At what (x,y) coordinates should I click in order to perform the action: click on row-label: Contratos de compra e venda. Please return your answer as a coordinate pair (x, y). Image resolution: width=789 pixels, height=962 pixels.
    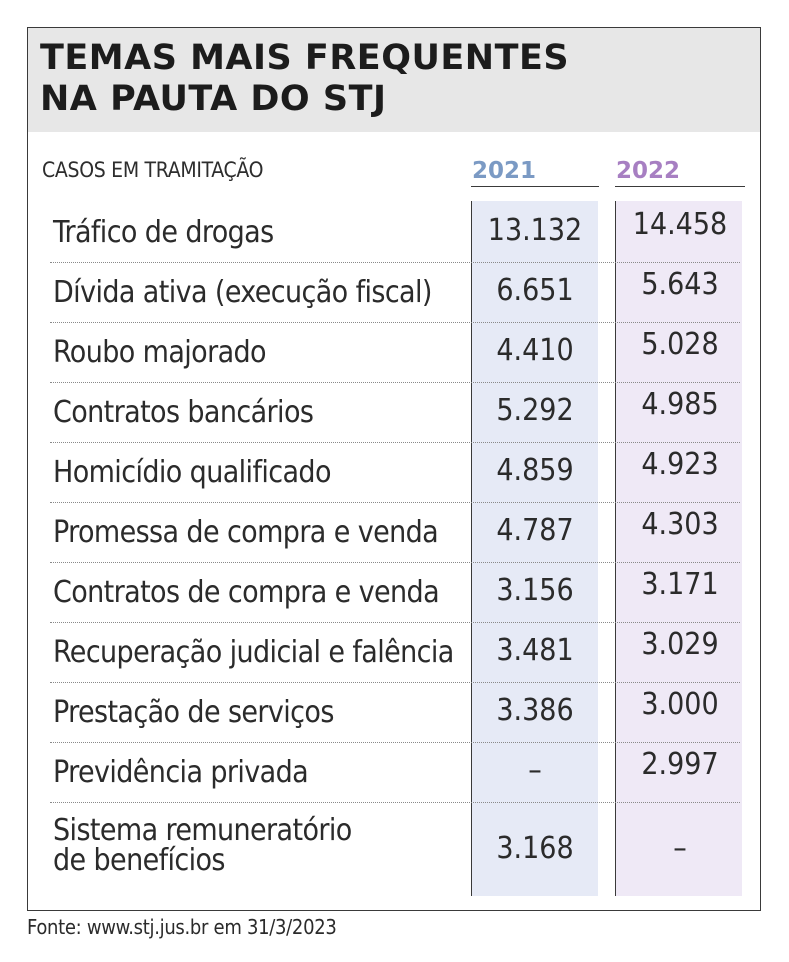
    Looking at the image, I should click on (246, 592).